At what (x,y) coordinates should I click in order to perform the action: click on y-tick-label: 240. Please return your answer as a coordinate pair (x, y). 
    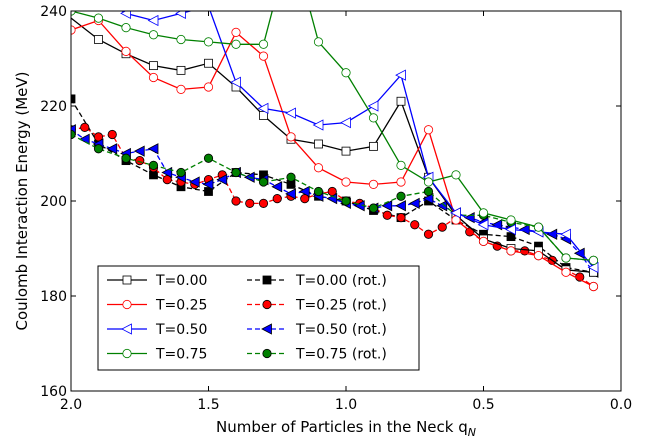
    Looking at the image, I should click on (53, 12).